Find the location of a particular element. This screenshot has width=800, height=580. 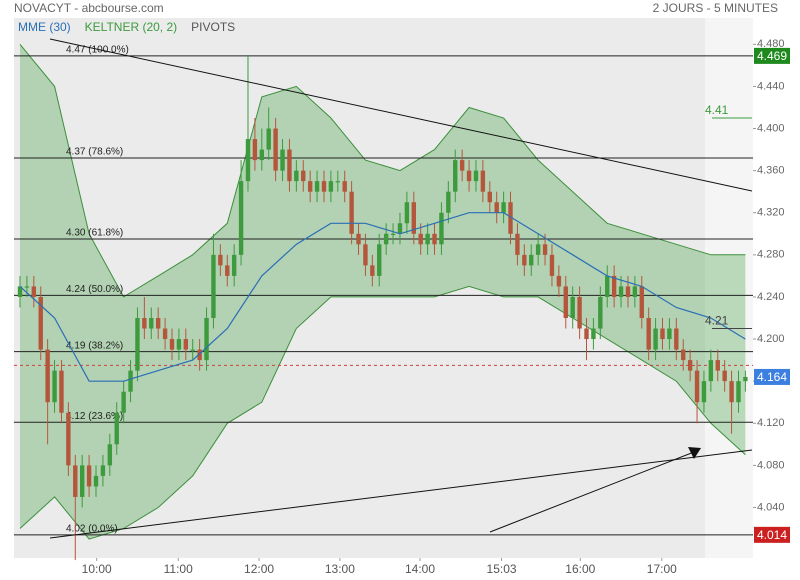

price-tag-label: 4.469 is located at coordinates (772, 56).